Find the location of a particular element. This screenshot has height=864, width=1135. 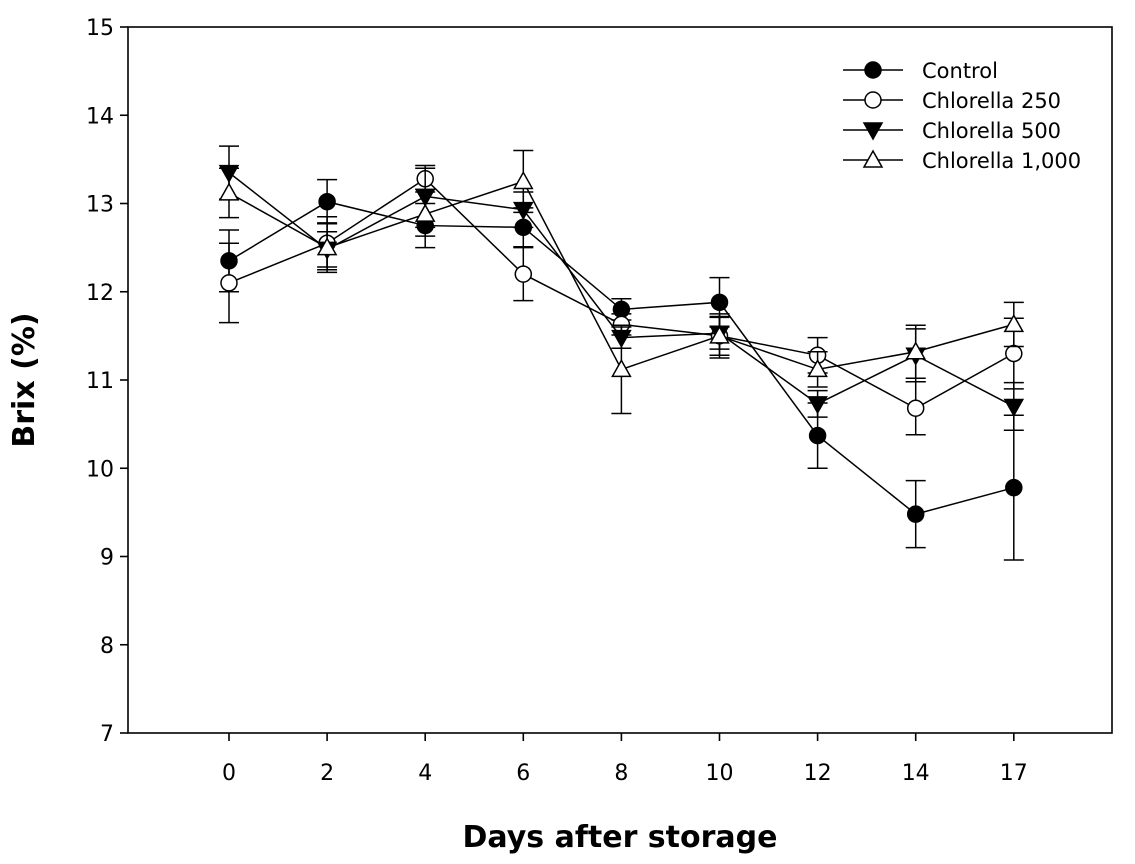

legend-item: Chlorella 500 is located at coordinates (952, 131).